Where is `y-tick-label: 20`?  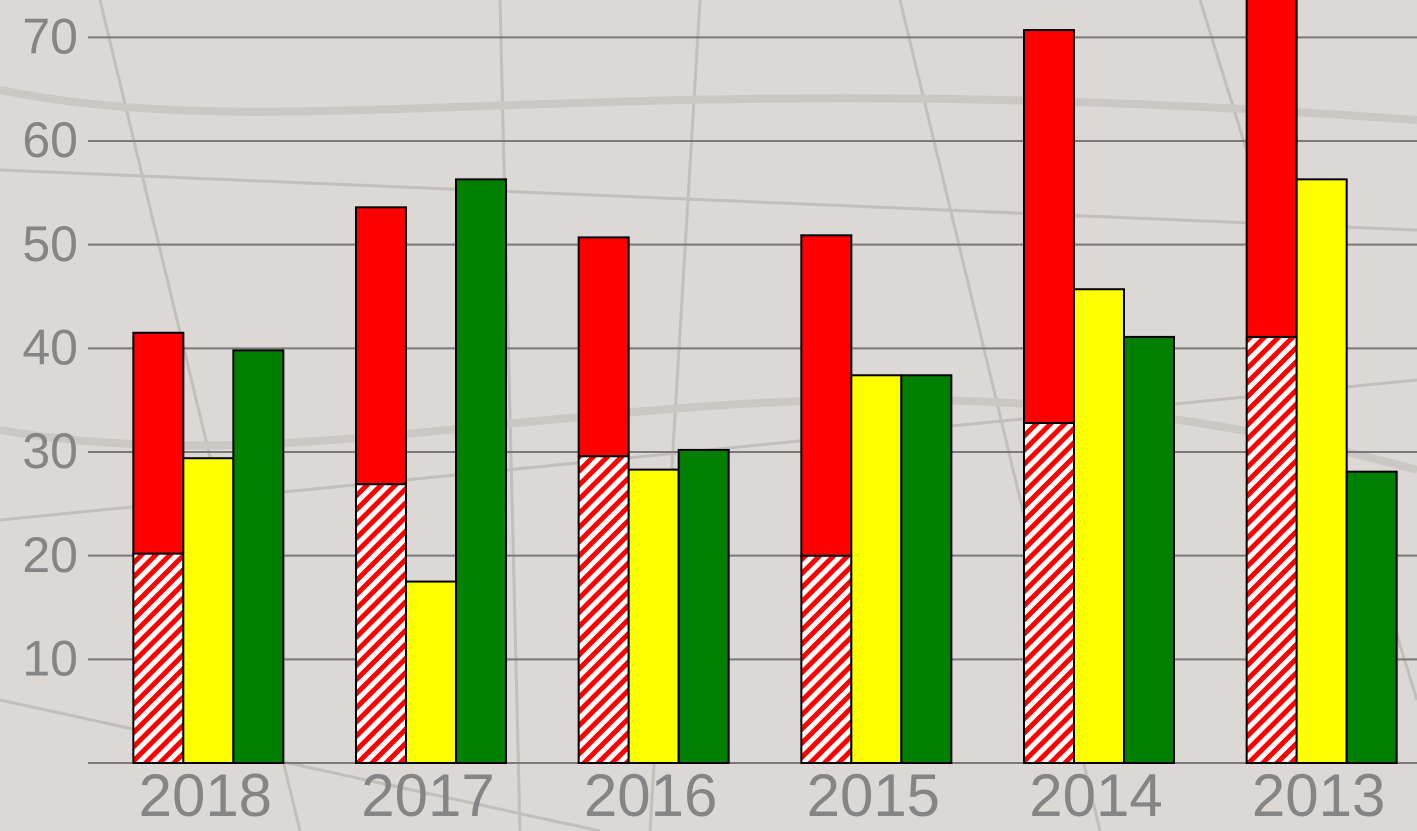
y-tick-label: 20 is located at coordinates (50, 555).